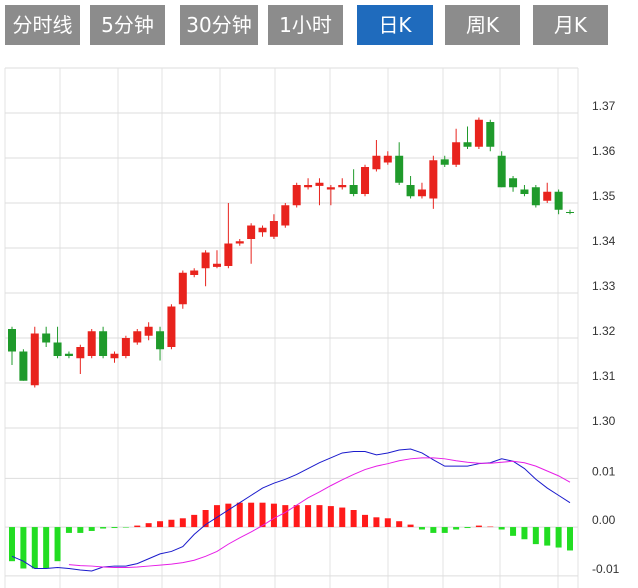 The height and width of the screenshot is (588, 638). What do you see at coordinates (42, 25) in the screenshot?
I see `tab: 分时线` at bounding box center [42, 25].